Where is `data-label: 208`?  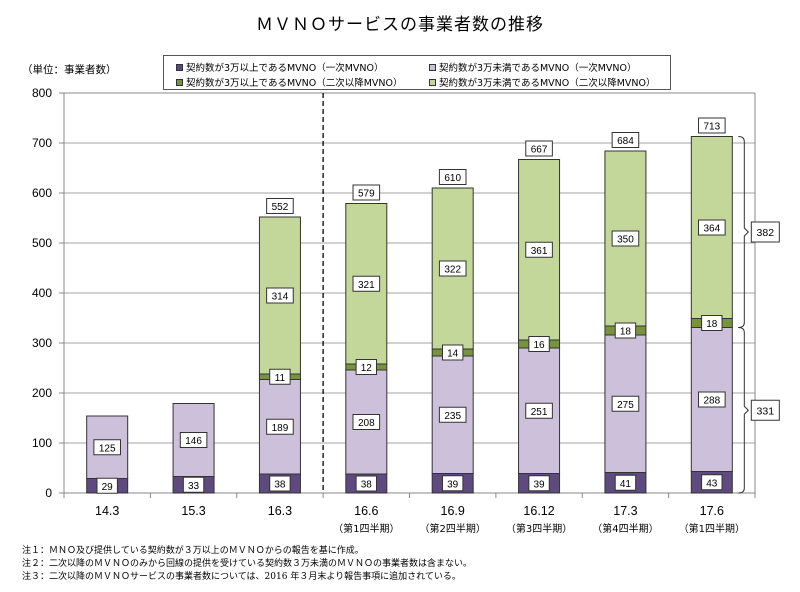
data-label: 208 is located at coordinates (366, 423).